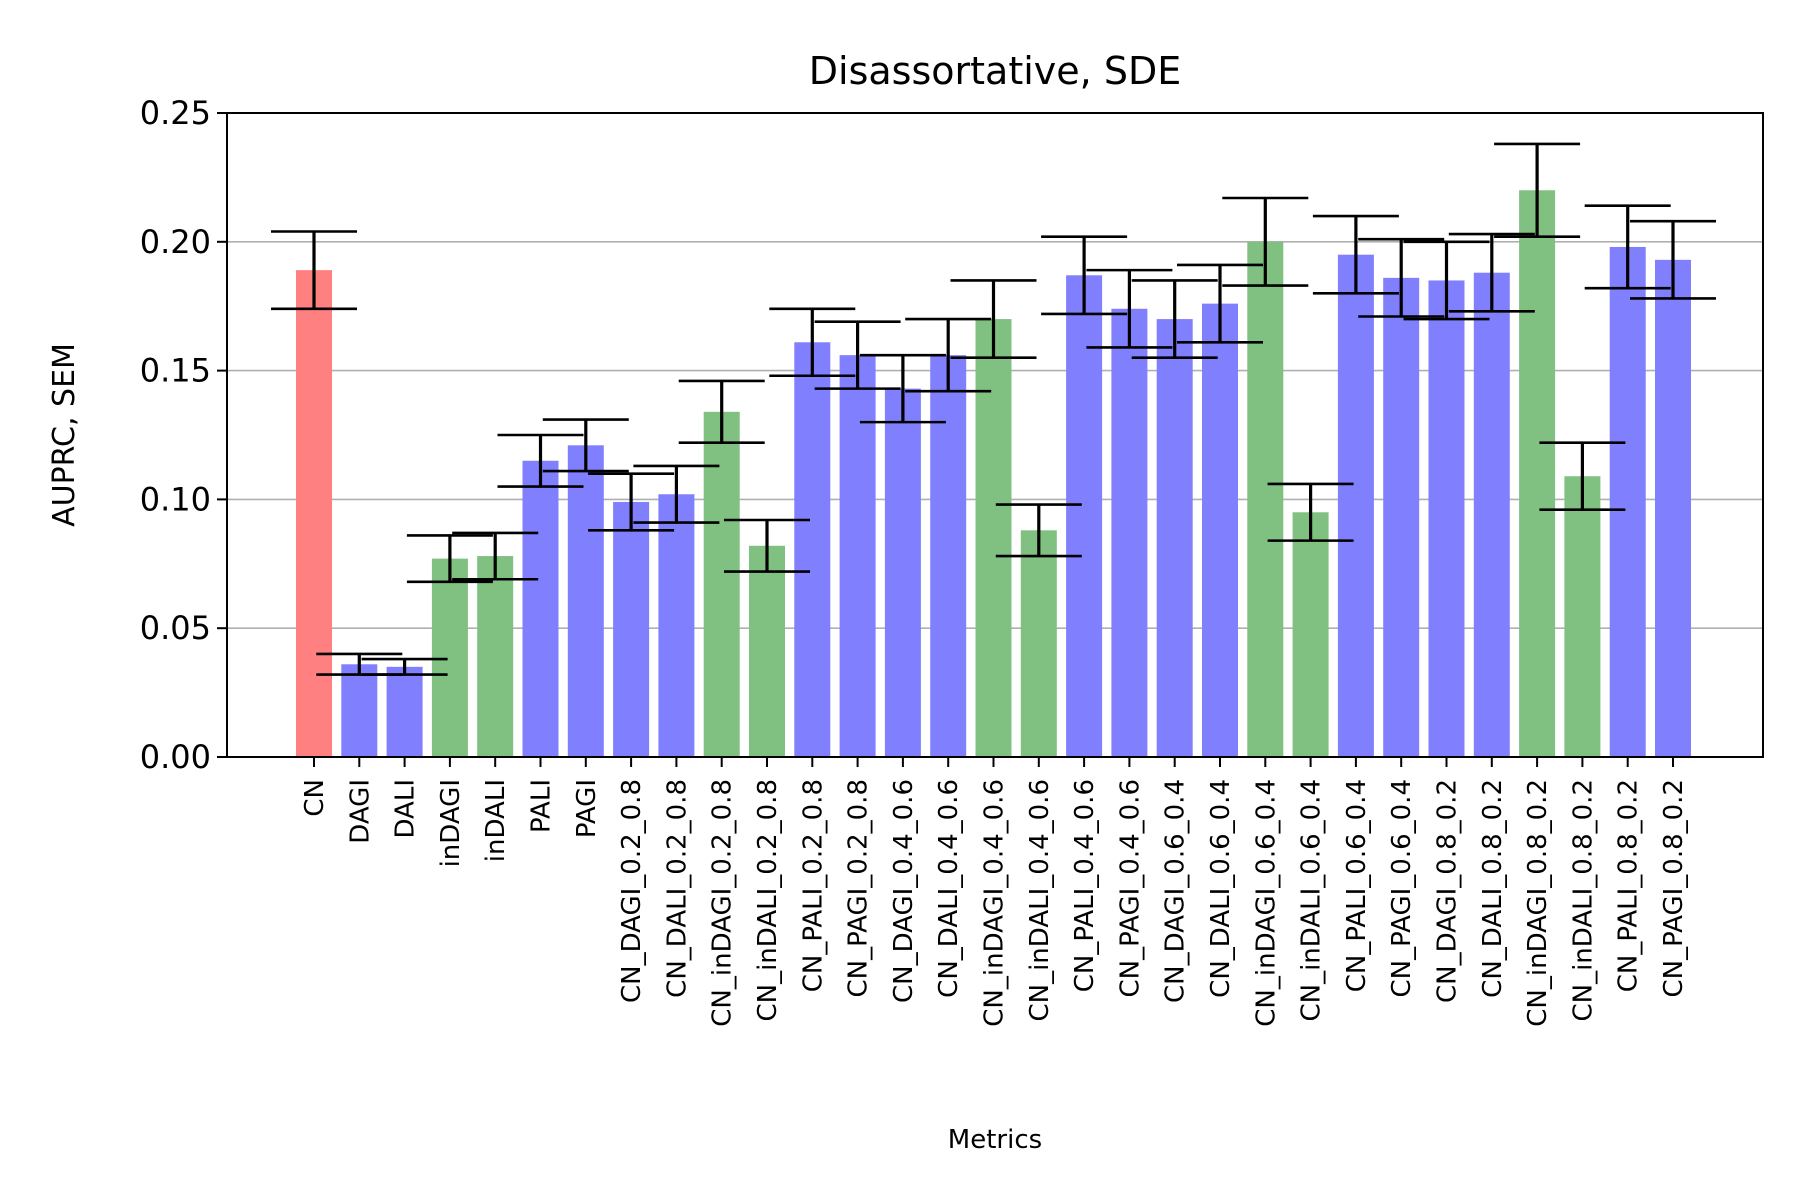 The image size is (1800, 1200). Describe the element at coordinates (1627, 501) in the screenshot. I see `bar-CN_PALI_0.8_0.2` at that location.